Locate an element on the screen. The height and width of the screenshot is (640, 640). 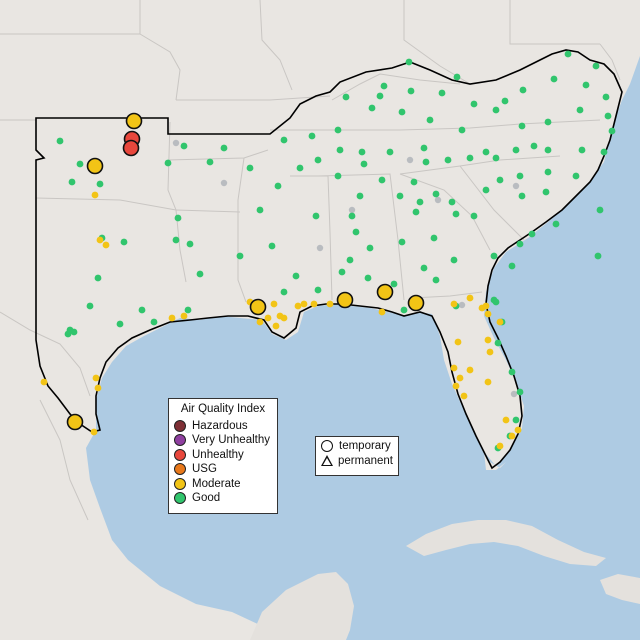
unhealthy-temporary-monitor-marker is located at coordinates (131, 148).